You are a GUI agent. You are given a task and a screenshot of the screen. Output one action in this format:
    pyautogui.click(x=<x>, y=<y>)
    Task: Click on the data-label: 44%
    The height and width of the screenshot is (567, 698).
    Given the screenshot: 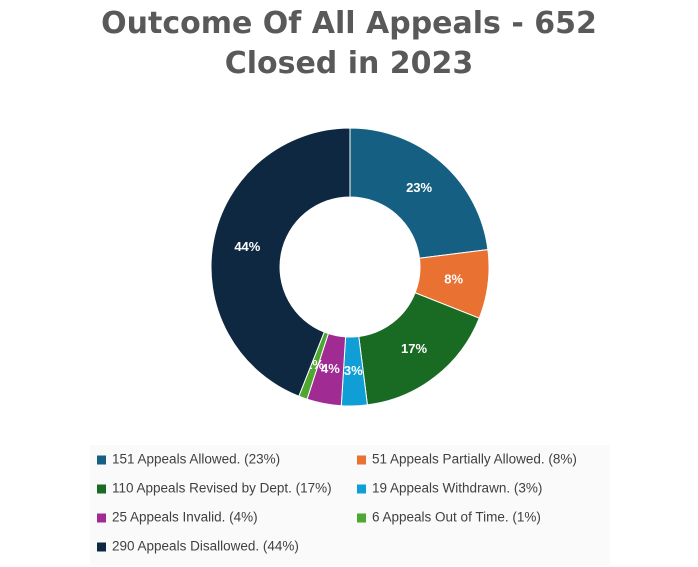 What is the action you would take?
    pyautogui.click(x=247, y=246)
    